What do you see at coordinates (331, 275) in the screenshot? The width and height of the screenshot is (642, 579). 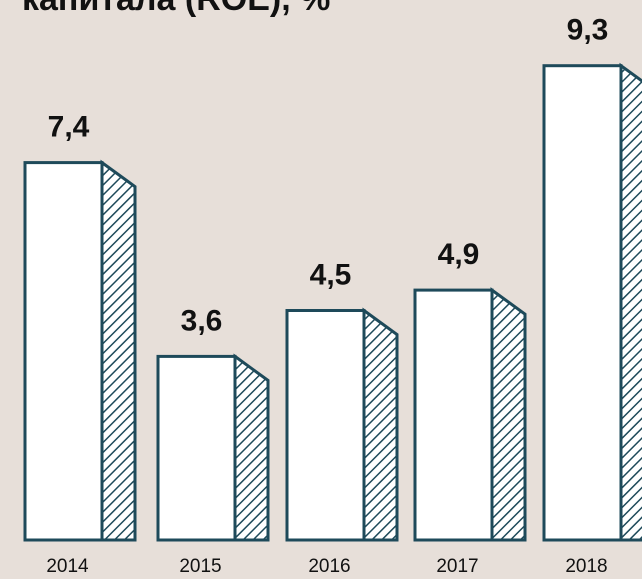 I see `data-label: 4,5` at bounding box center [331, 275].